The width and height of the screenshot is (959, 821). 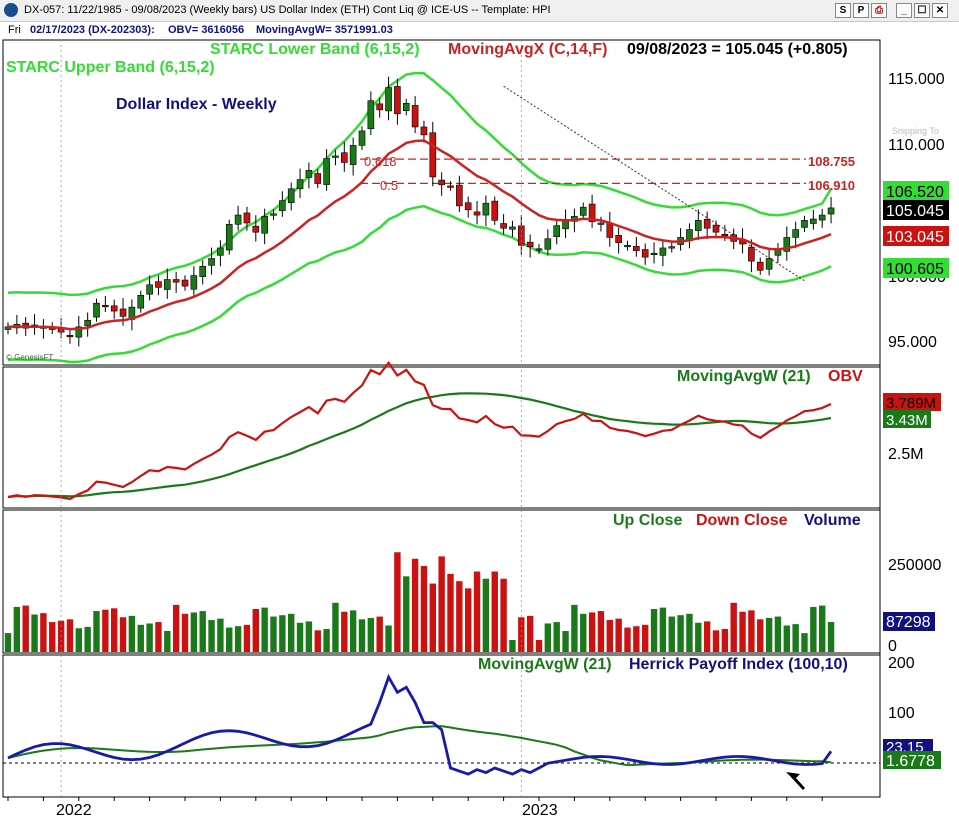 What do you see at coordinates (380, 161) in the screenshot?
I see `fib-618-label: 0.618` at bounding box center [380, 161].